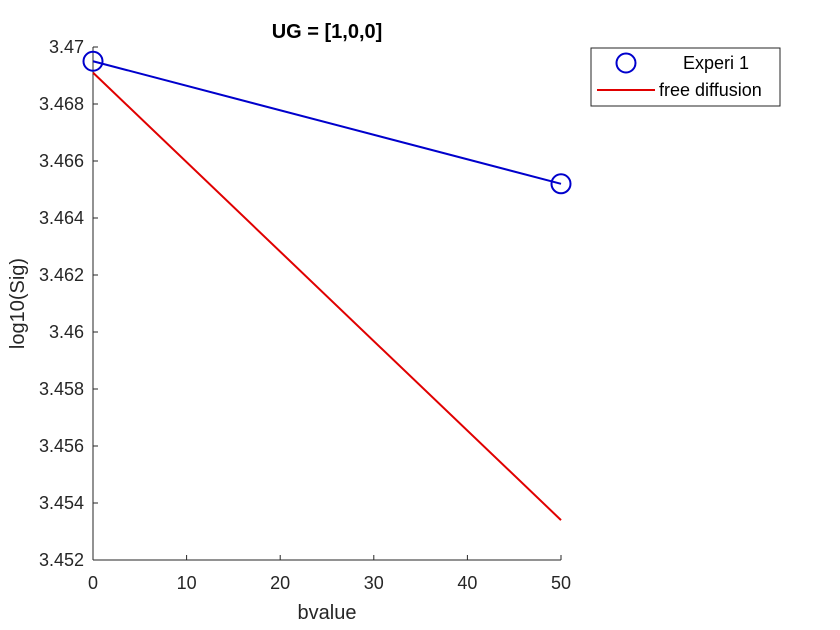 This screenshot has width=840, height=630. What do you see at coordinates (66, 47) in the screenshot?
I see `y-tick-label: 3.47` at bounding box center [66, 47].